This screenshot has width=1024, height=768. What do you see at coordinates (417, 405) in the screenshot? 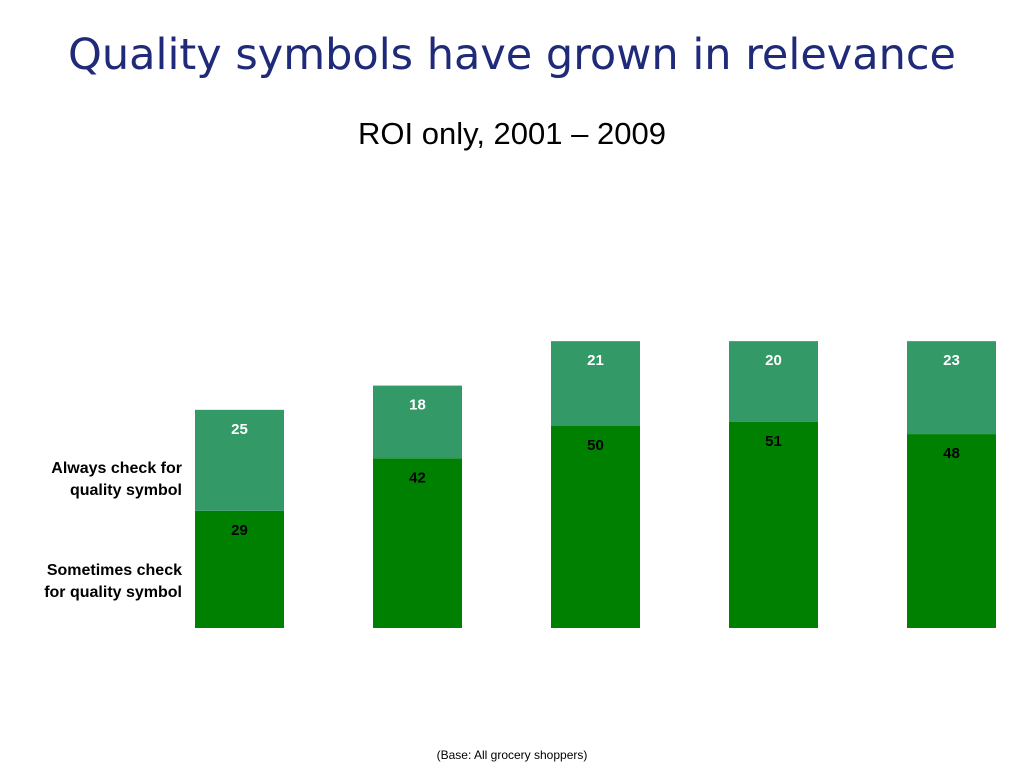
I see `label-always-2: 18` at bounding box center [417, 405].